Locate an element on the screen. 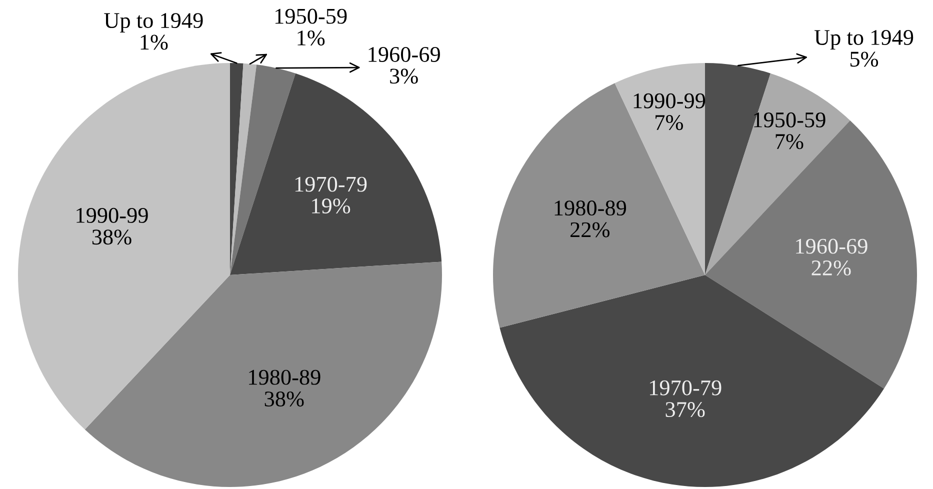 The image size is (933, 489). data-label: 19% is located at coordinates (331, 206).